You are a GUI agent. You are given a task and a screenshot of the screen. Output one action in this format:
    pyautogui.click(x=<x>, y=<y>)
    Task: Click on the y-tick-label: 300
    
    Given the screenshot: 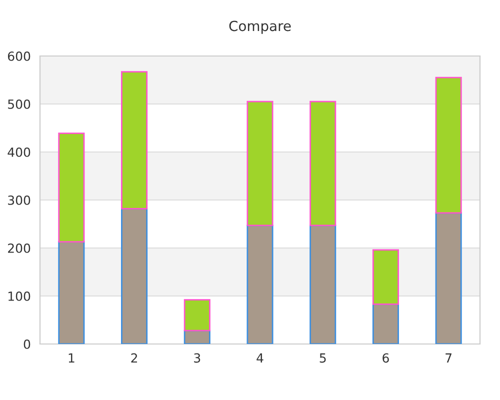 What is the action you would take?
    pyautogui.click(x=19, y=200)
    